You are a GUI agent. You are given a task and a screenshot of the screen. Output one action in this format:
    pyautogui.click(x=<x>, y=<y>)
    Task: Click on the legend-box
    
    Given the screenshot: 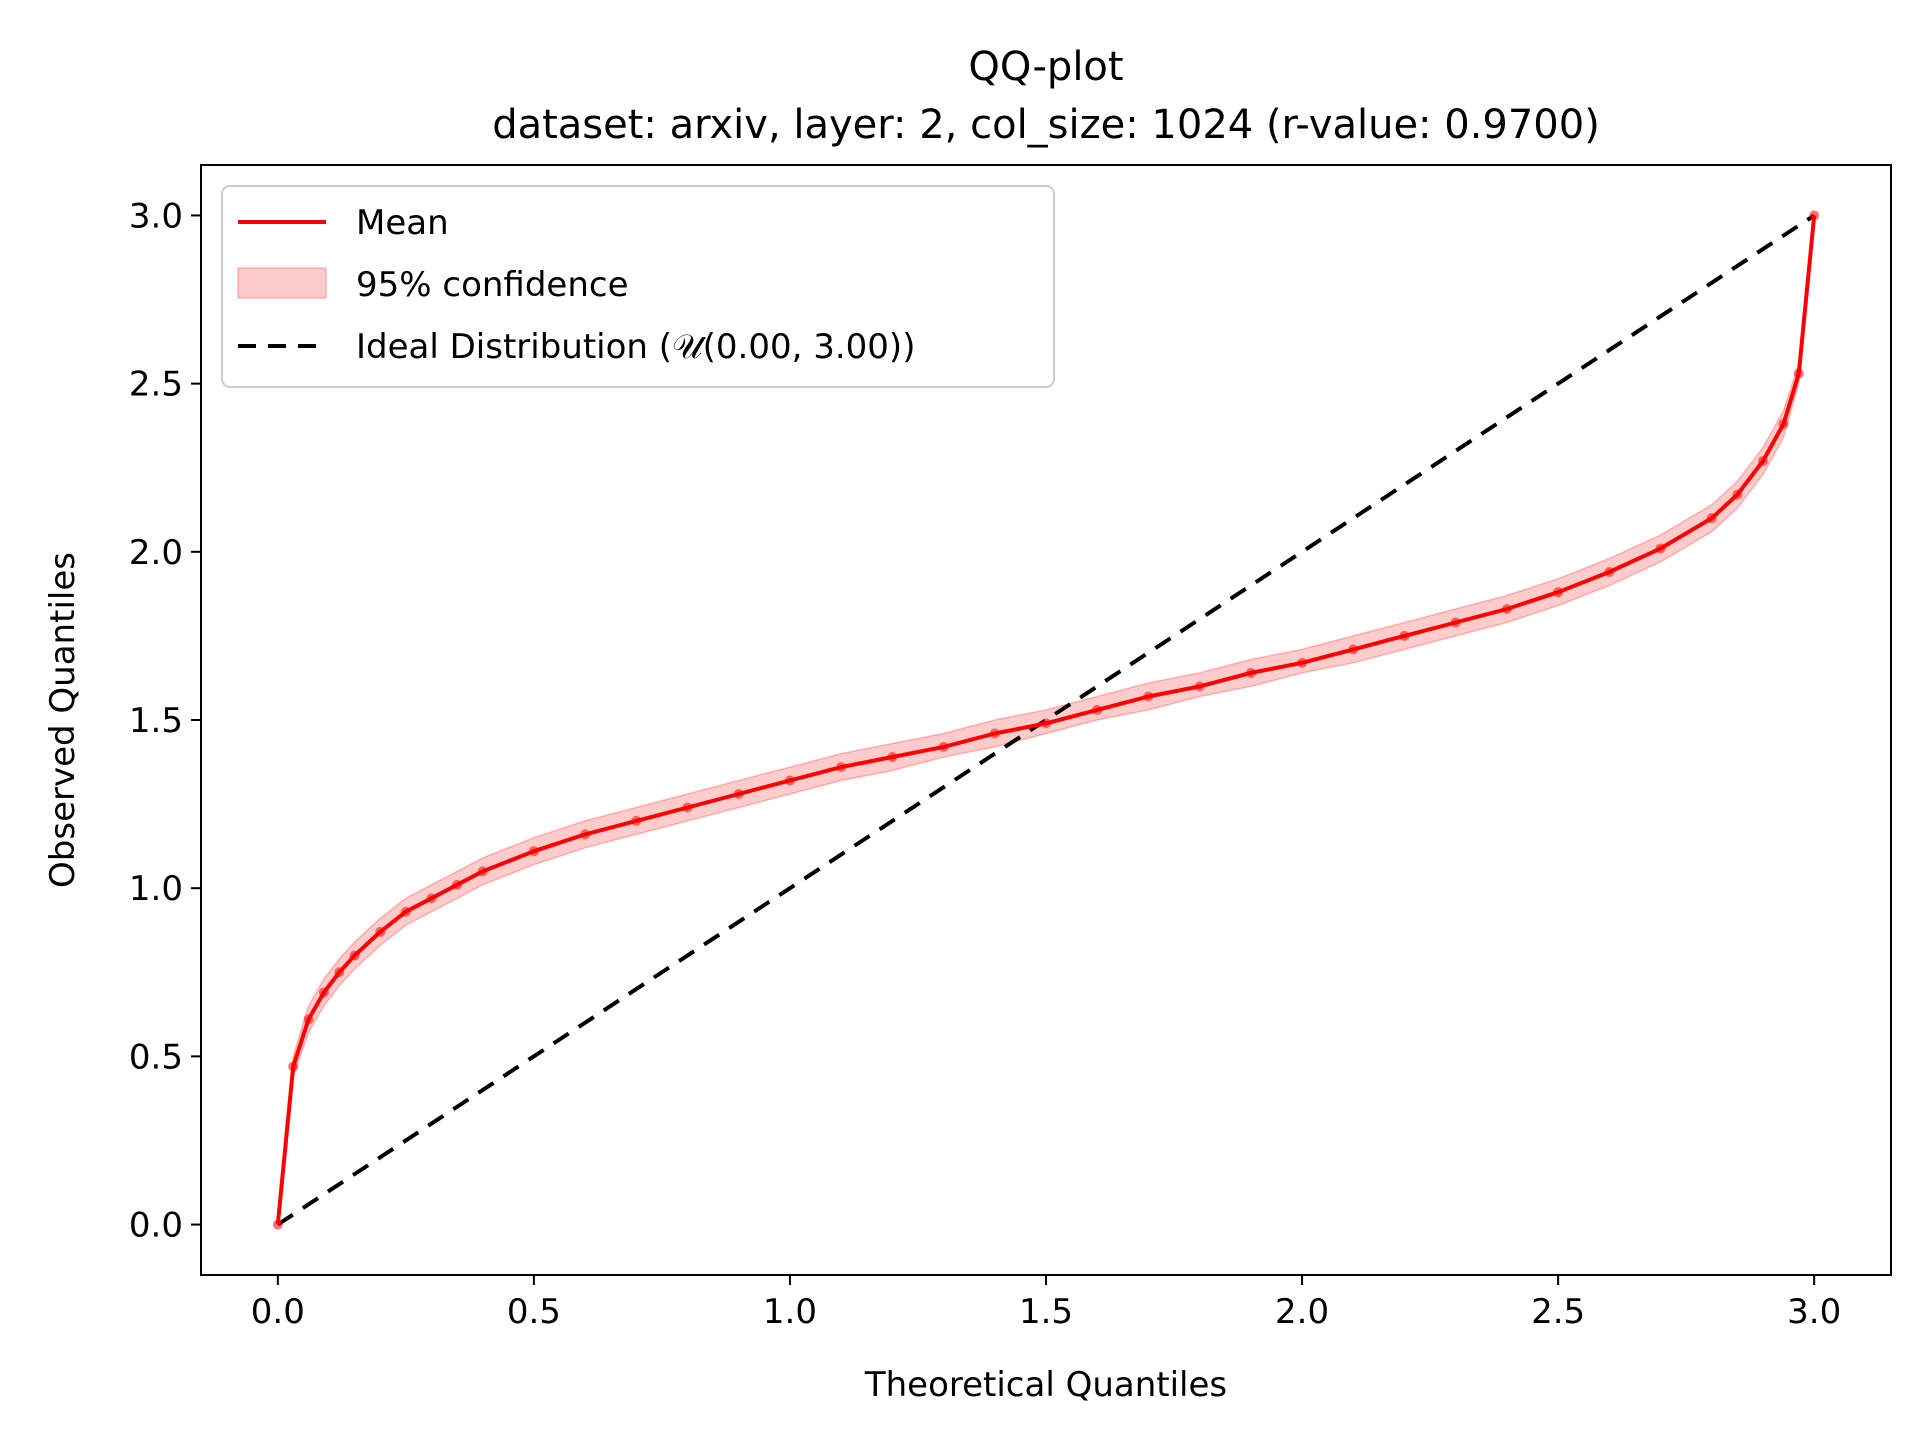 What is the action you would take?
    pyautogui.click(x=638, y=286)
    